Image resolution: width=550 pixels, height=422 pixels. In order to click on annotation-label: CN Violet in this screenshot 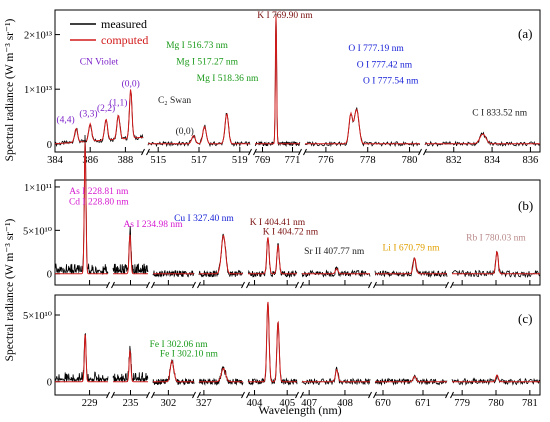, I will do `click(99, 63)`.